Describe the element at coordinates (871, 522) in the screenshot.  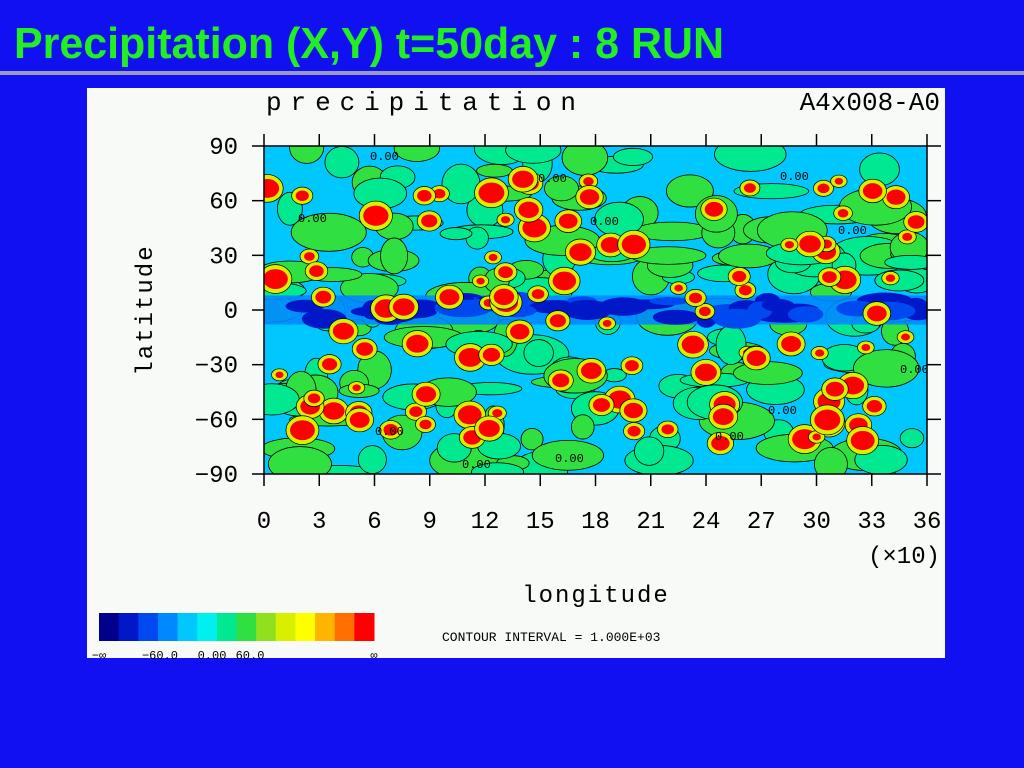
I see `x-tick-label: 33` at that location.